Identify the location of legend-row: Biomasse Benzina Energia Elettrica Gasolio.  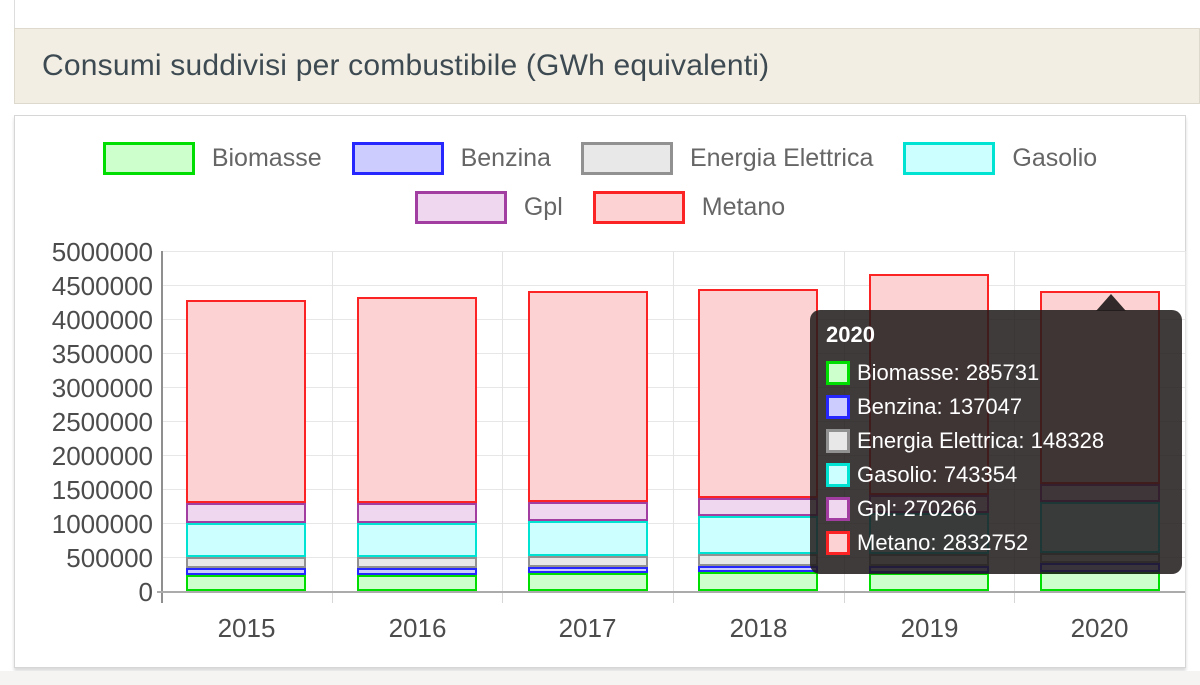
(600, 158).